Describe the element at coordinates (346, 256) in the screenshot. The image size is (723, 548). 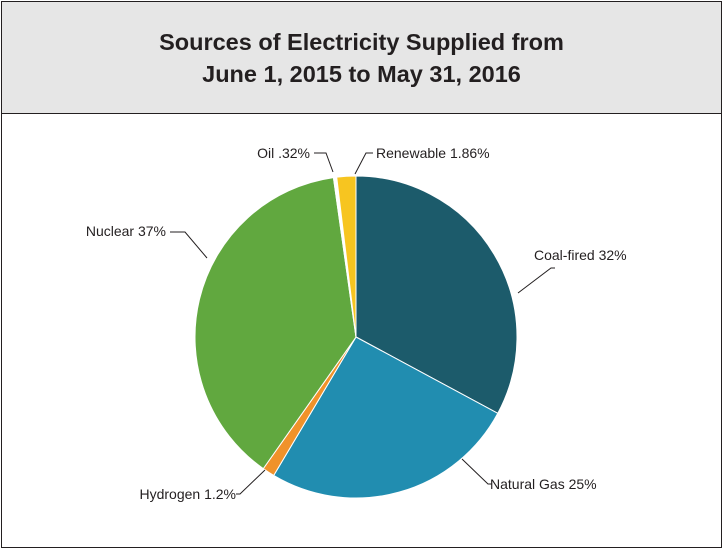
I see `pie-slice-renewable` at that location.